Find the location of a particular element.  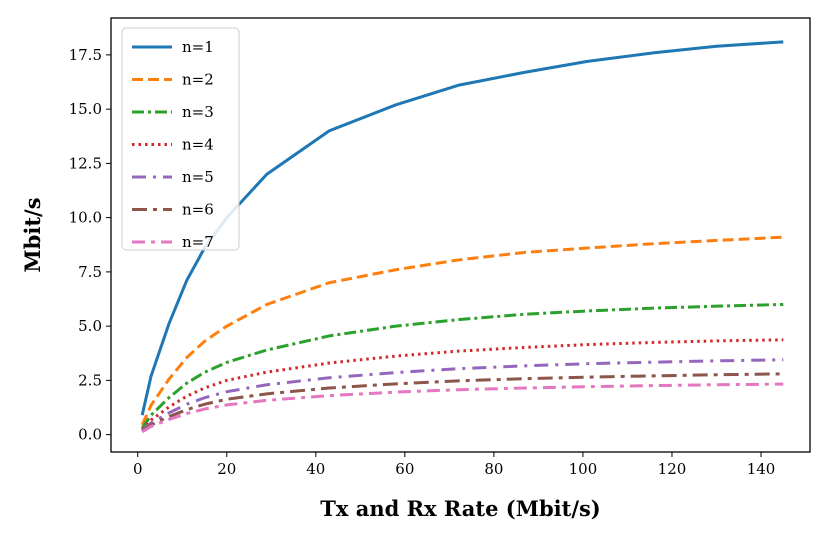

x-tick-label: 80 is located at coordinates (493, 469).